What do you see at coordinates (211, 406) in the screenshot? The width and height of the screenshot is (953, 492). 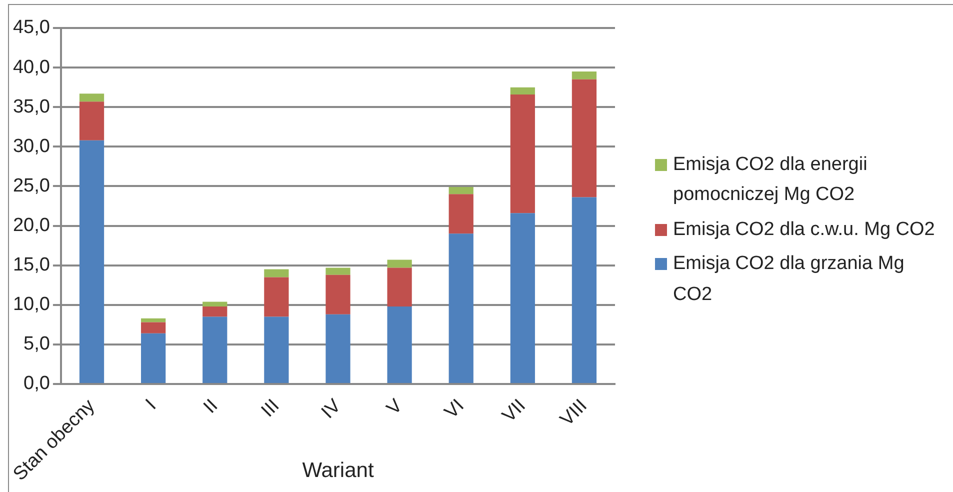 I see `x-tick-label: II` at bounding box center [211, 406].